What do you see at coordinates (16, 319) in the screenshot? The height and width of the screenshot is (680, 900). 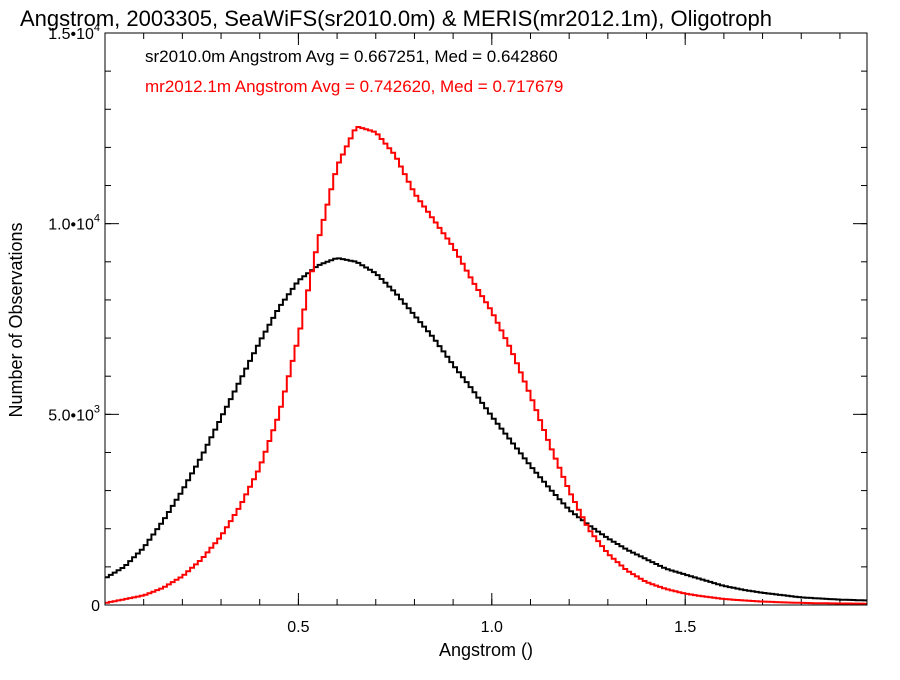 I see `y-axis-title: Number of Observations` at bounding box center [16, 319].